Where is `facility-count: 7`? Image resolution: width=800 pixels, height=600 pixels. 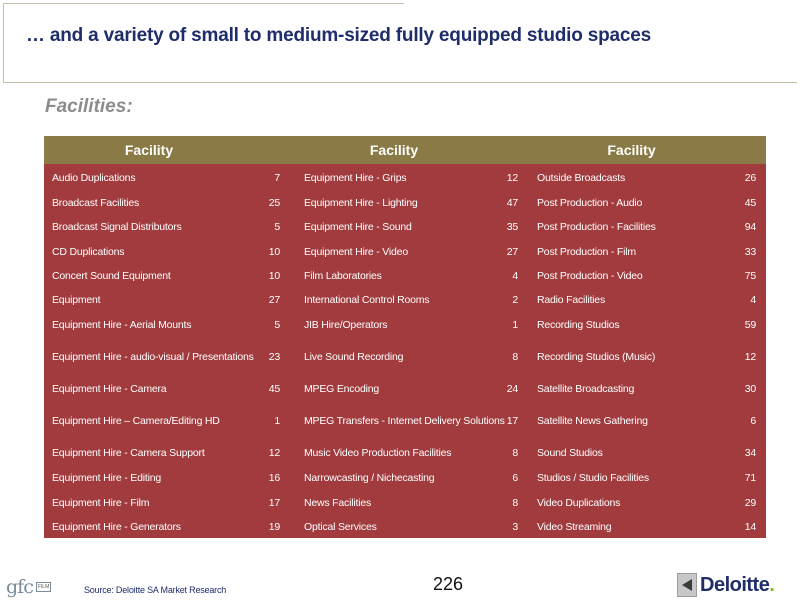
facility-count: 7 is located at coordinates (277, 178).